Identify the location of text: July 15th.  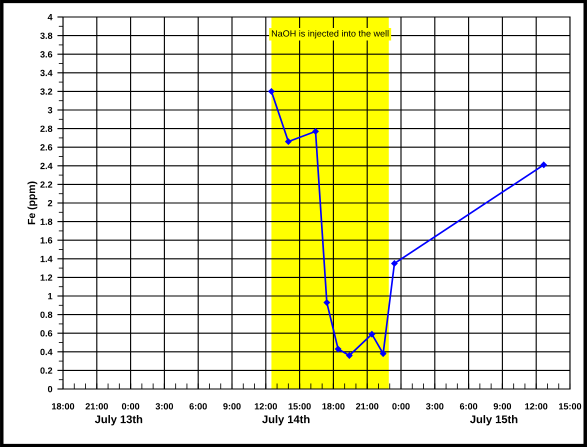
(494, 420).